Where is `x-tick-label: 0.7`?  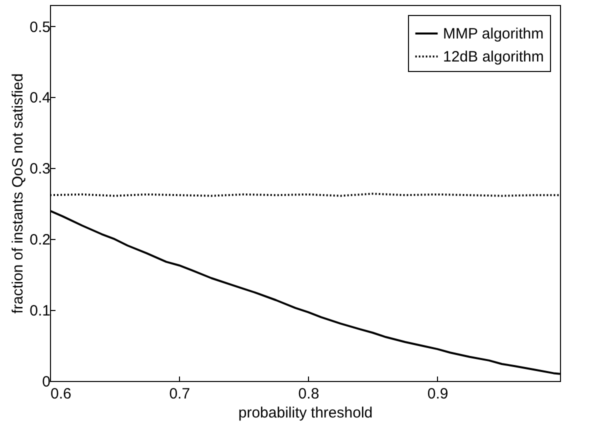 x-tick-label: 0.7 is located at coordinates (179, 394).